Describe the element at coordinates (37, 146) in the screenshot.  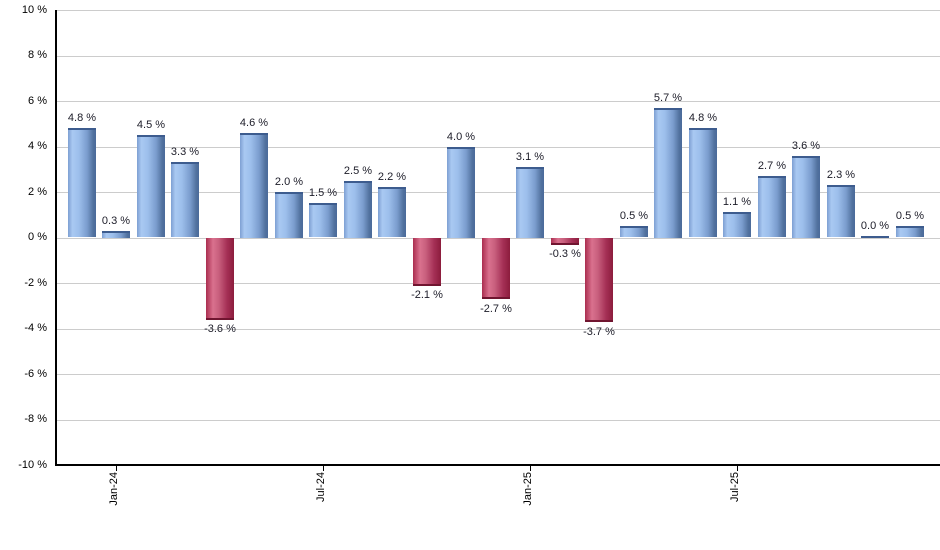
I see `y-axis-tick-label: 4 %` at that location.